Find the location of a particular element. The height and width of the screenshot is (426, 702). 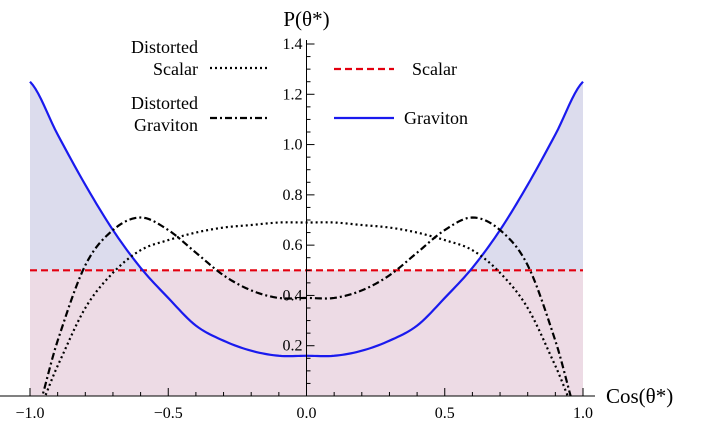

legend-item-graviton: Graviton is located at coordinates (401, 118).